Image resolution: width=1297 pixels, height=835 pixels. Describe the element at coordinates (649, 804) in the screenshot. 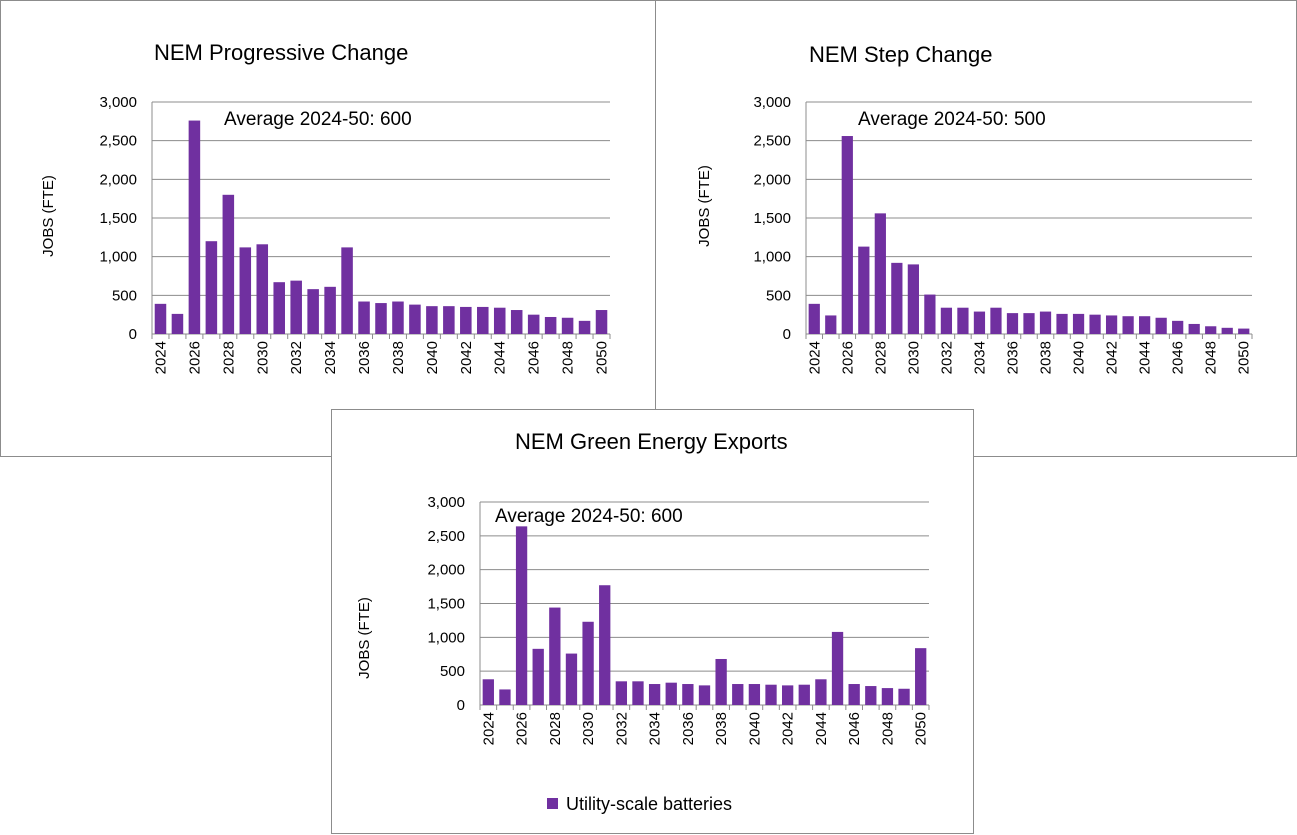

I see `legend-label: Utility-scale batteries` at that location.